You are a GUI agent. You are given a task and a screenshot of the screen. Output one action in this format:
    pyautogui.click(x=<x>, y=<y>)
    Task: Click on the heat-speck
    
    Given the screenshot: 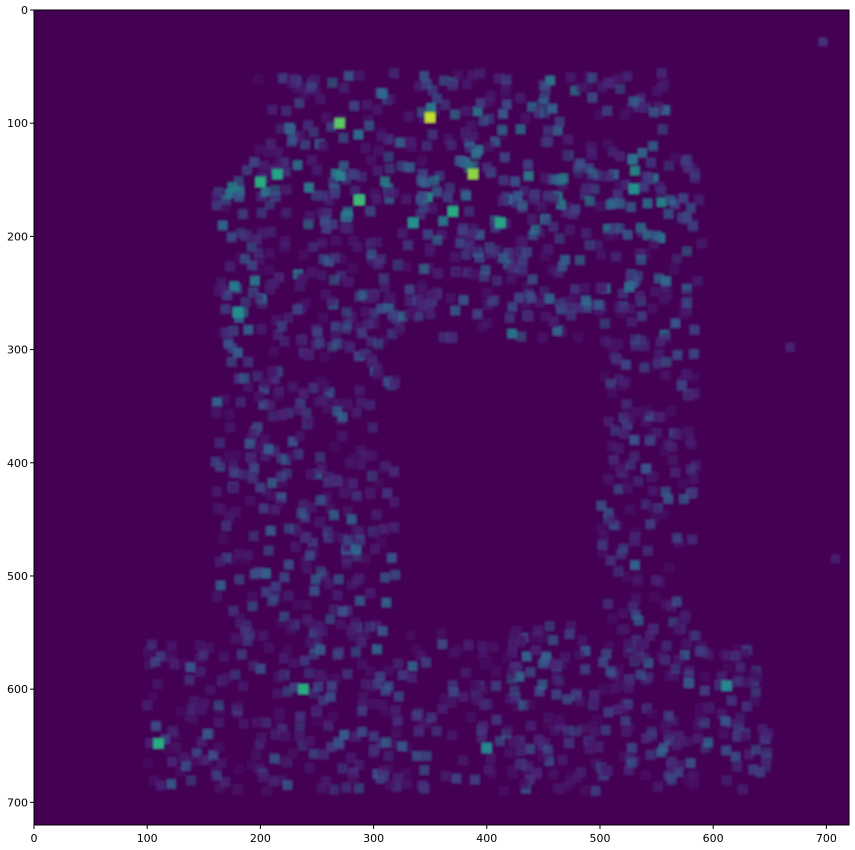 What is the action you would take?
    pyautogui.click(x=823, y=42)
    